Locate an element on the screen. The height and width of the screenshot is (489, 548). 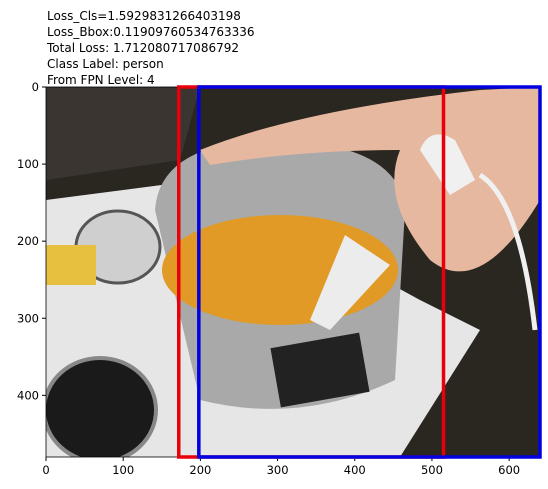
y-tick-label: 400 is located at coordinates (28, 395).